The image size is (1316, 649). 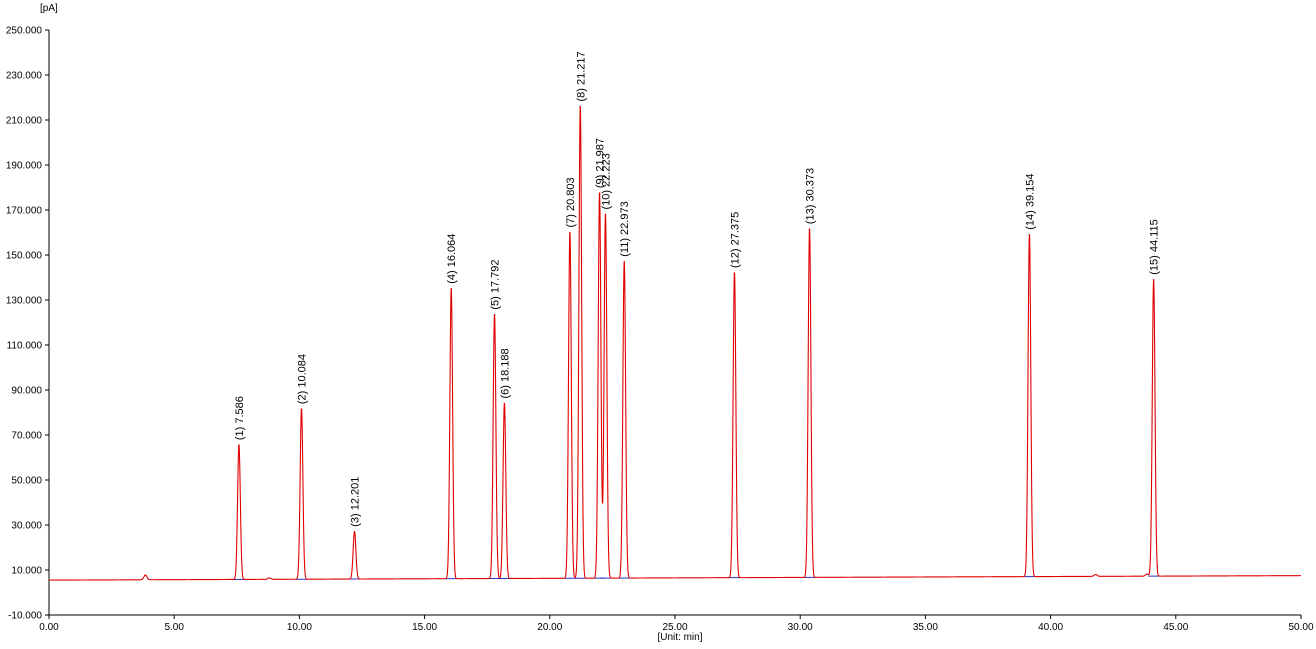 What do you see at coordinates (356, 502) in the screenshot?
I see `peak-label: (3) 12.201` at bounding box center [356, 502].